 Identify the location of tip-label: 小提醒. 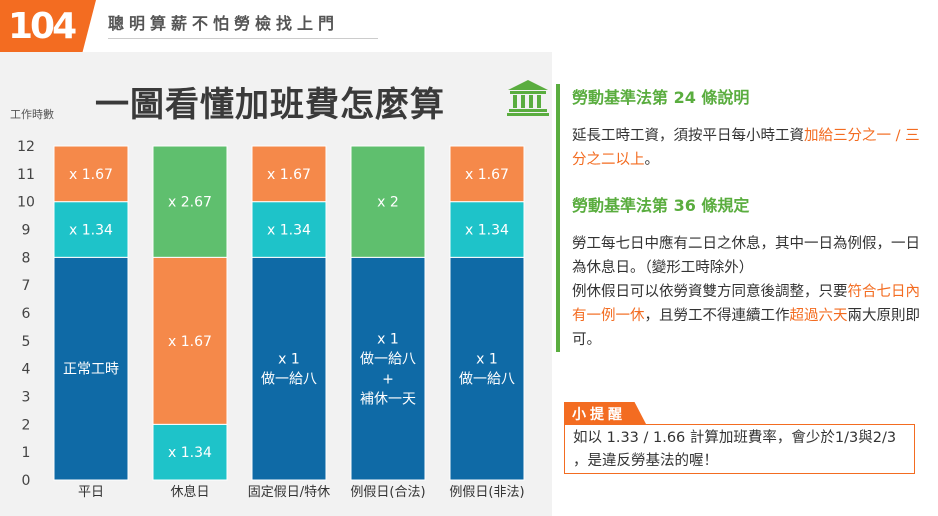
(605, 413).